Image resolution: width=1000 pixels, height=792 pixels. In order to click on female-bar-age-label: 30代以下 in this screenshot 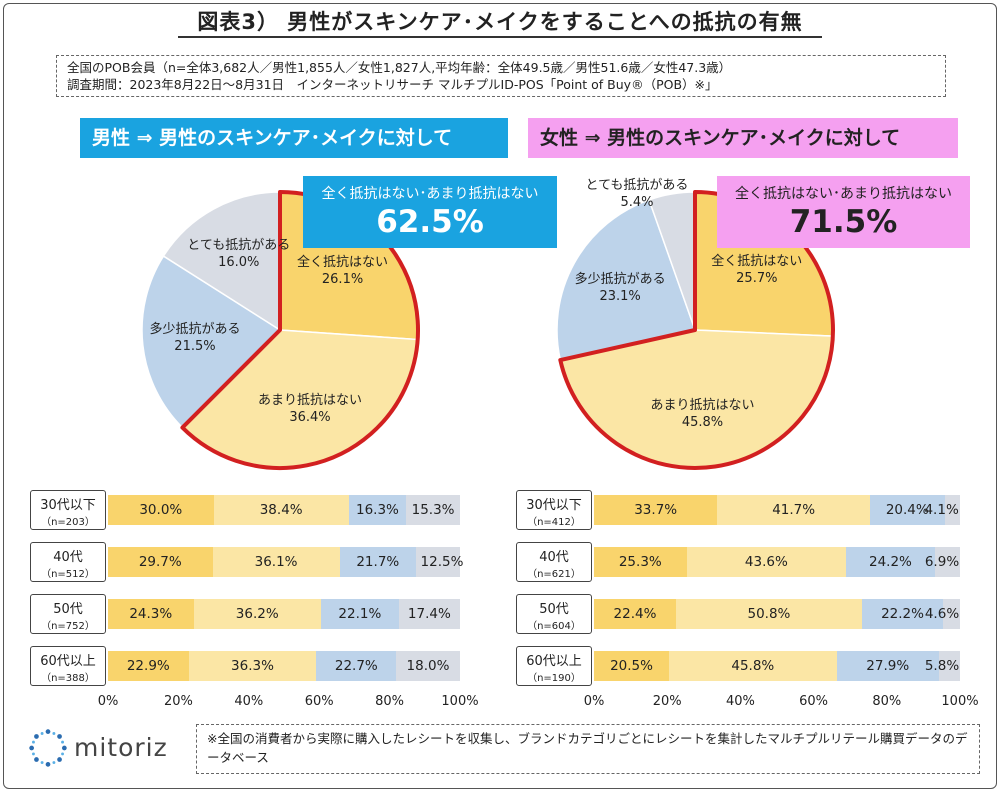, I will do `click(554, 505)`.